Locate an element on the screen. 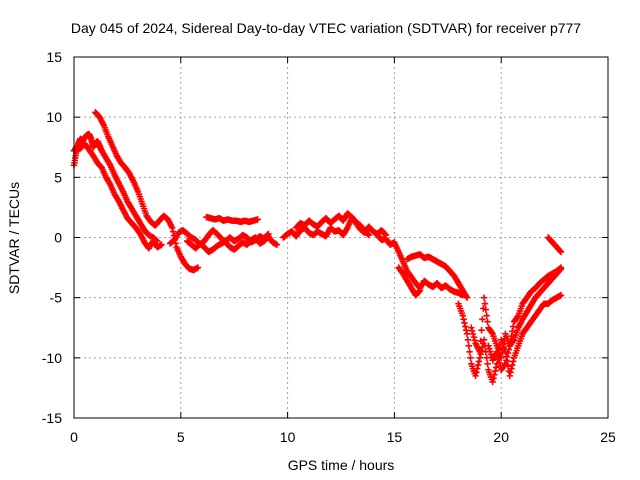 The width and height of the screenshot is (640, 480). y-tick-label: -5 is located at coordinates (56, 298).